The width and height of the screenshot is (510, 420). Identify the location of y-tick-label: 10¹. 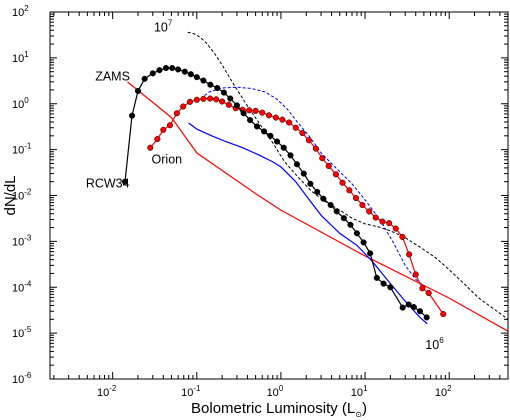
(20, 57).